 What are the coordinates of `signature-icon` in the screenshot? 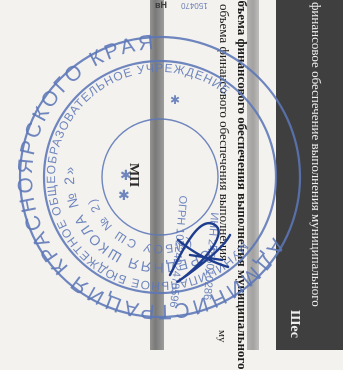 It's located at (200, 252).